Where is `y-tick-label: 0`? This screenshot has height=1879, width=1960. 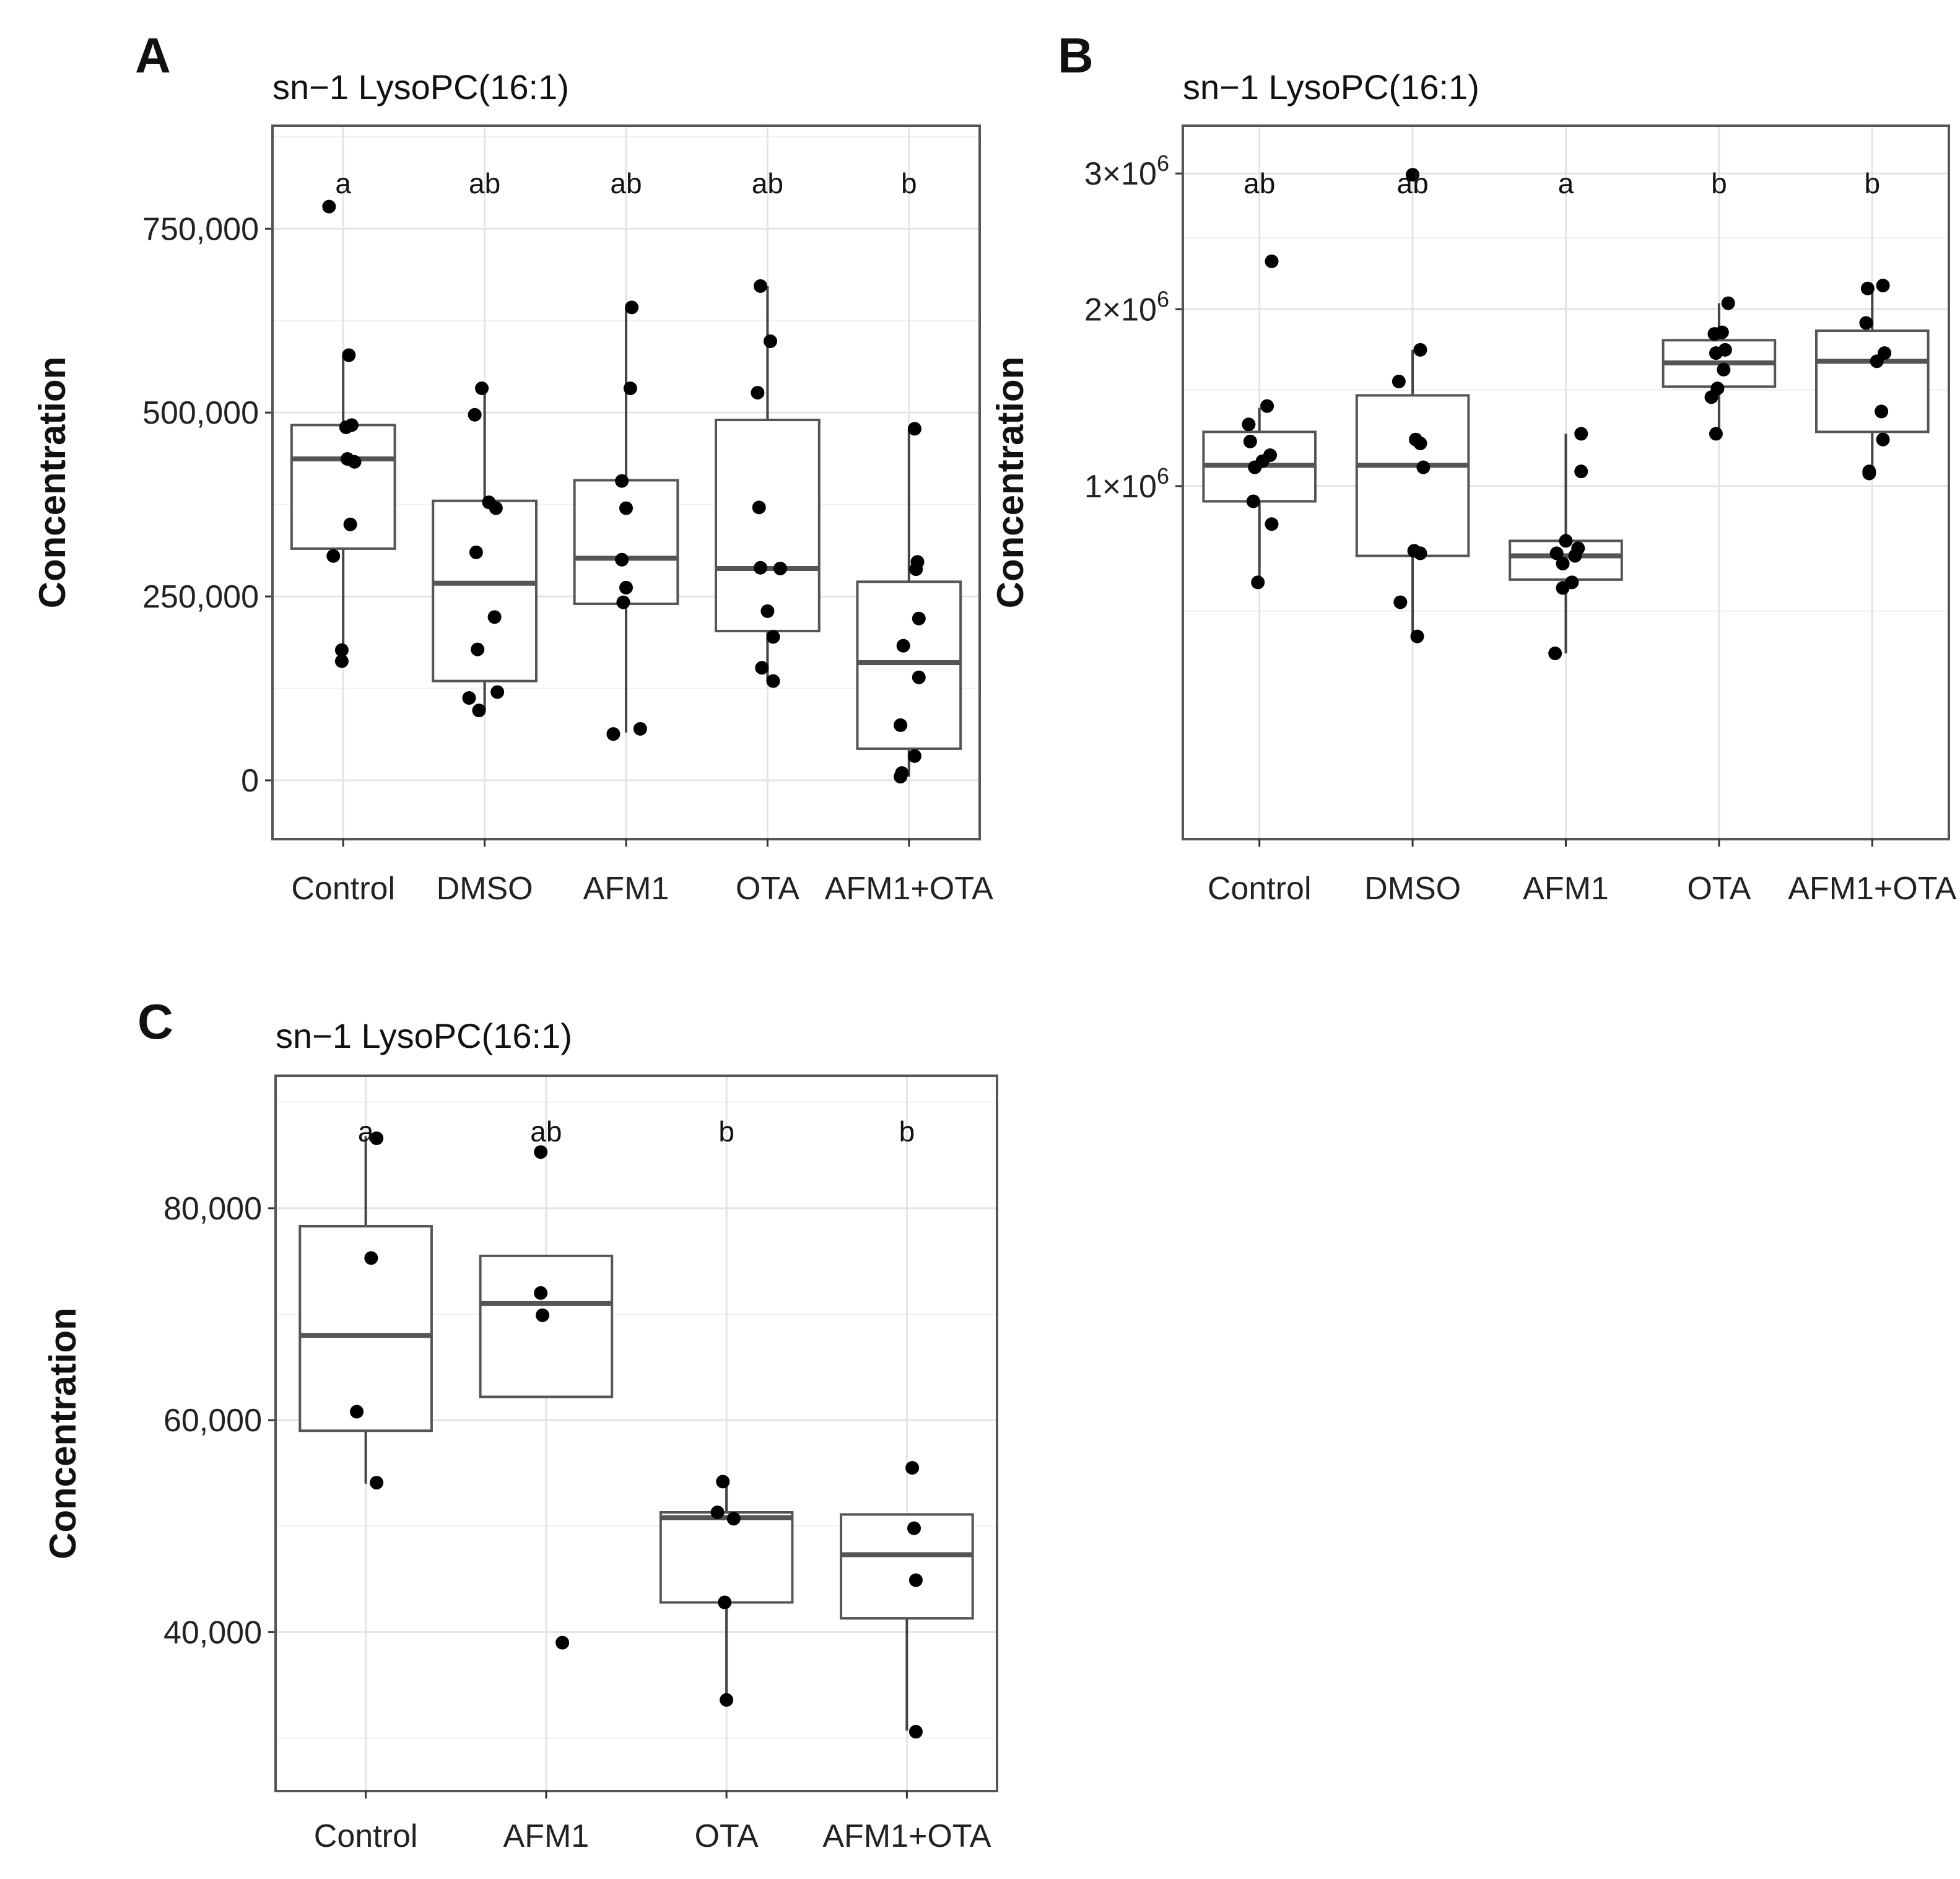
y-tick-label: 0 is located at coordinates (250, 781).